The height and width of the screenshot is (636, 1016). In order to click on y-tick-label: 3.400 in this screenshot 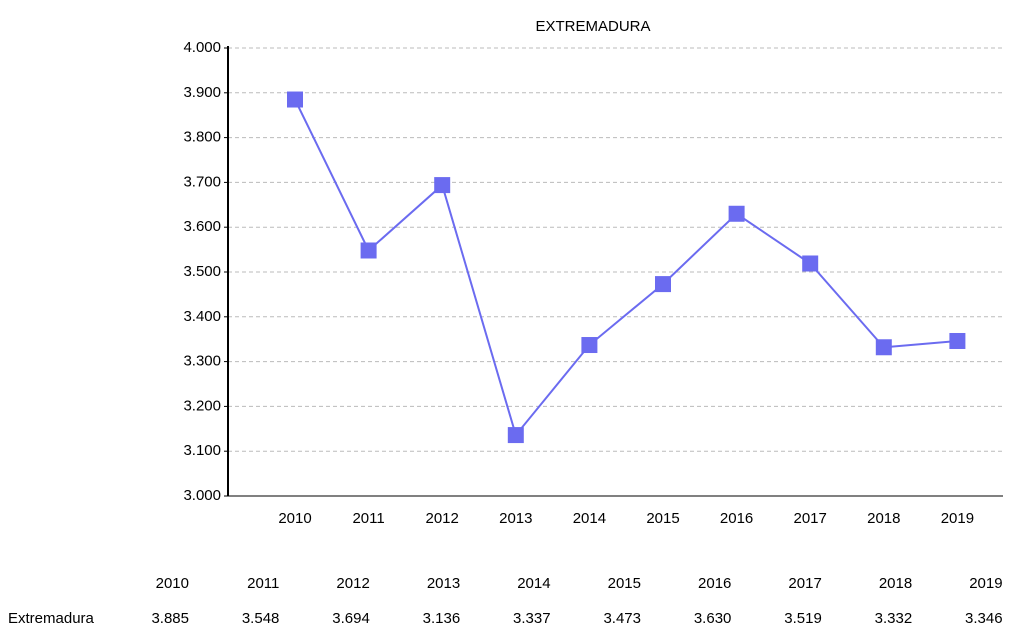, I will do `click(202, 316)`.